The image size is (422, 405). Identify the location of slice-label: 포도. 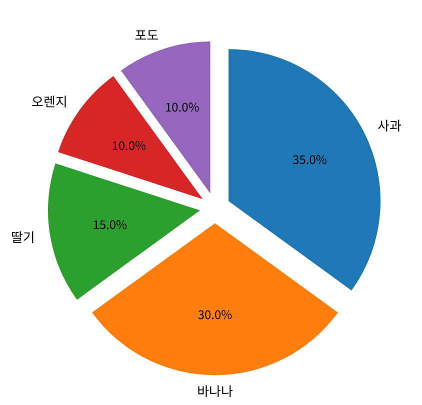
(146, 34).